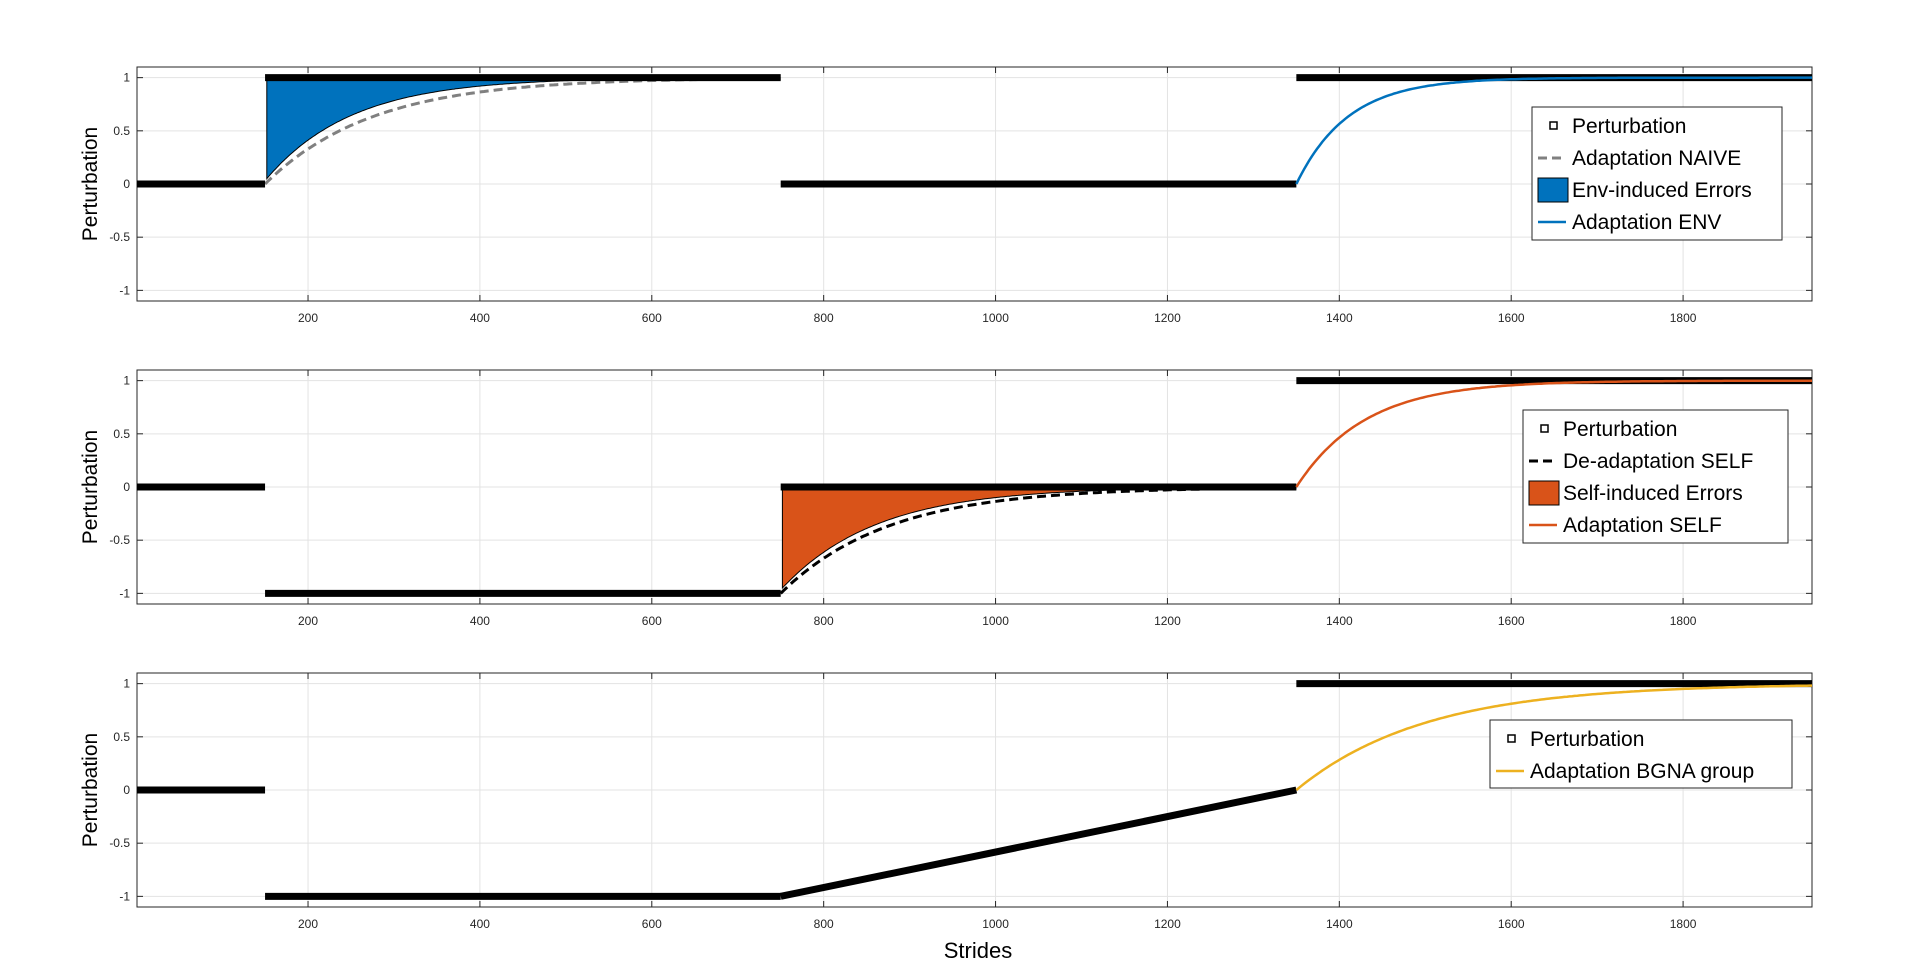 The width and height of the screenshot is (1920, 963). I want to click on perturbation-line, so click(1038, 843).